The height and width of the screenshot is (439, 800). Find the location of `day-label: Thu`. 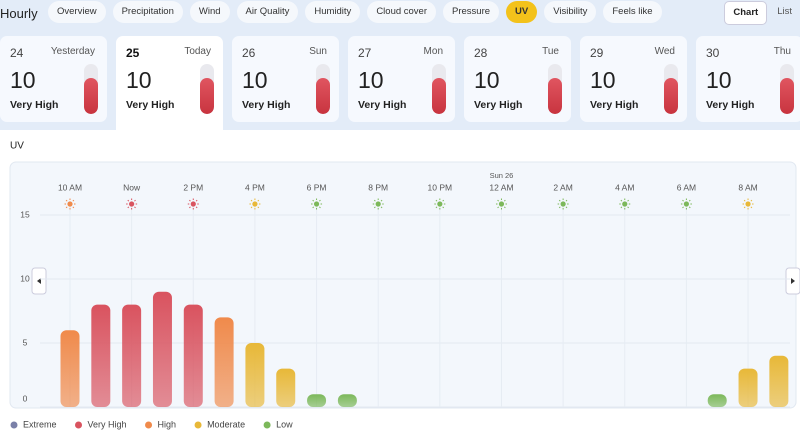

day-label: Thu is located at coordinates (782, 51).